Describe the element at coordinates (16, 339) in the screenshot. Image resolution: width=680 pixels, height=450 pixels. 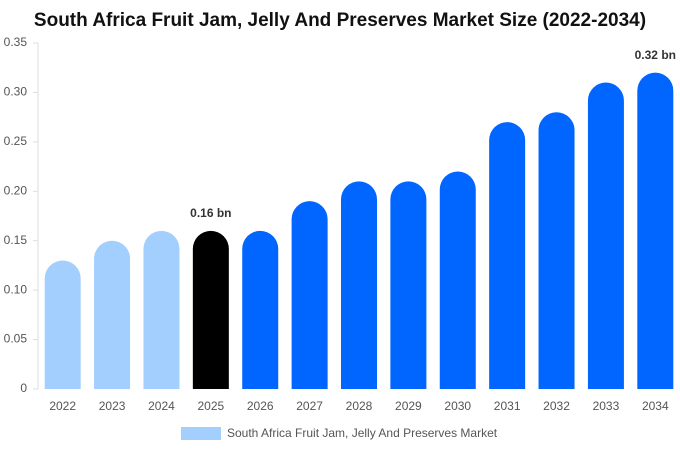
I see `y-tick-label: 0.05` at that location.